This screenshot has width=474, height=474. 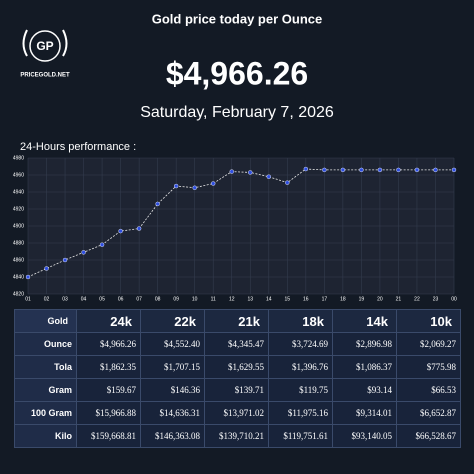 What do you see at coordinates (45, 413) in the screenshot?
I see `row-label: 100 Gram` at bounding box center [45, 413].